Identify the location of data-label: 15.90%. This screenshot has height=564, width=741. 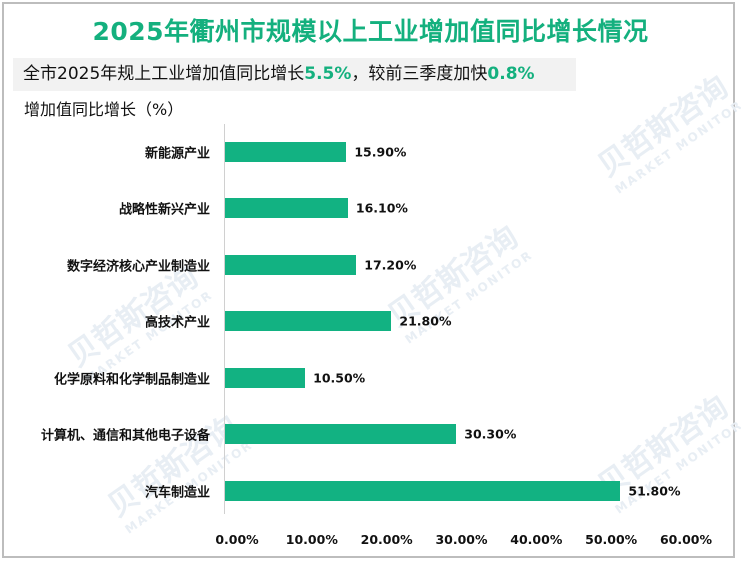
(380, 152).